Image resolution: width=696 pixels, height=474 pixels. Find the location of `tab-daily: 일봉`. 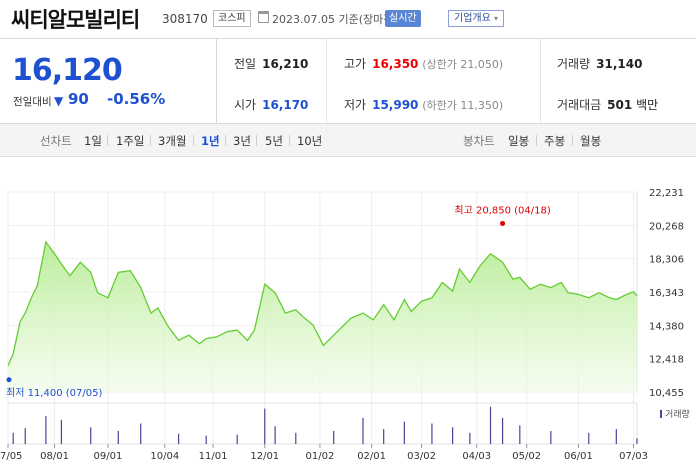

tab-daily: 일봉 is located at coordinates (519, 141).